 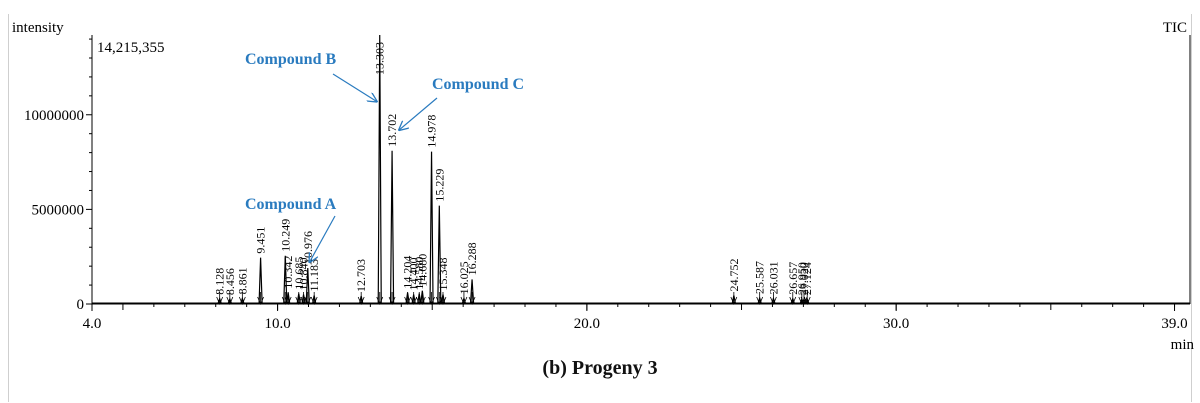 I want to click on peak-rt-label: 9.451, so click(x=261, y=240).